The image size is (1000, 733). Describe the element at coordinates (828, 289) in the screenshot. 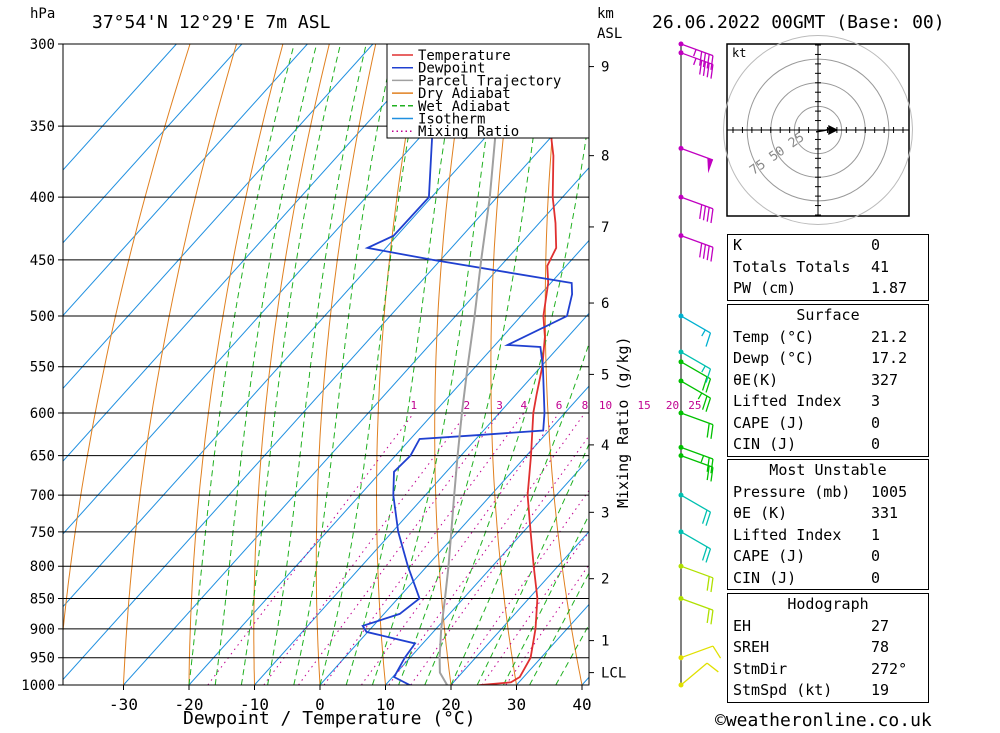

I see `general-index-row: PW (cm) 1.87` at that location.